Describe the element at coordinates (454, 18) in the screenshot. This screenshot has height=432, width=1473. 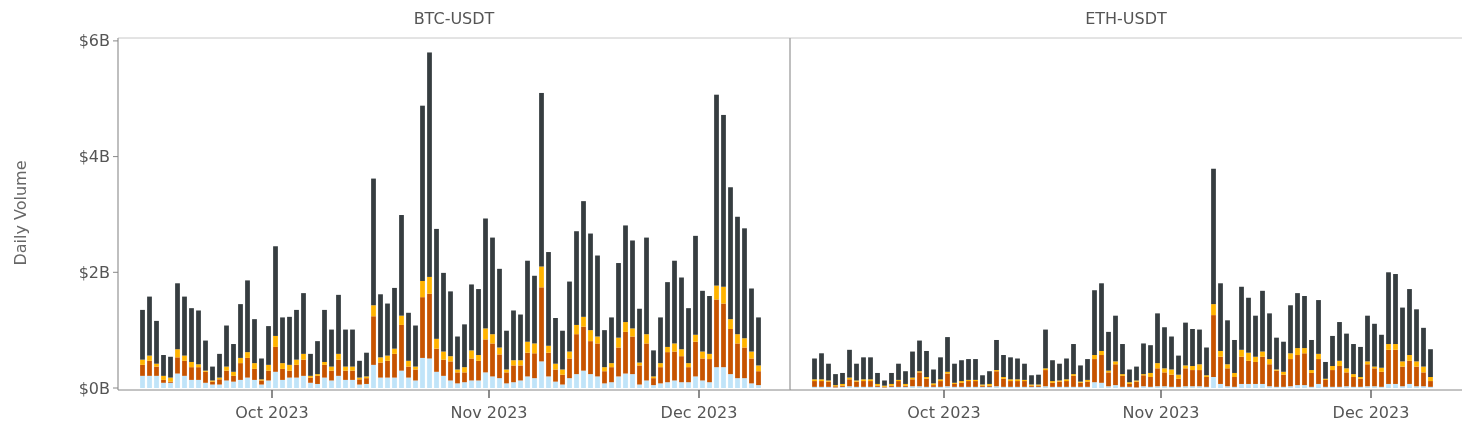
I see `chart-title: BTC-USDT` at that location.